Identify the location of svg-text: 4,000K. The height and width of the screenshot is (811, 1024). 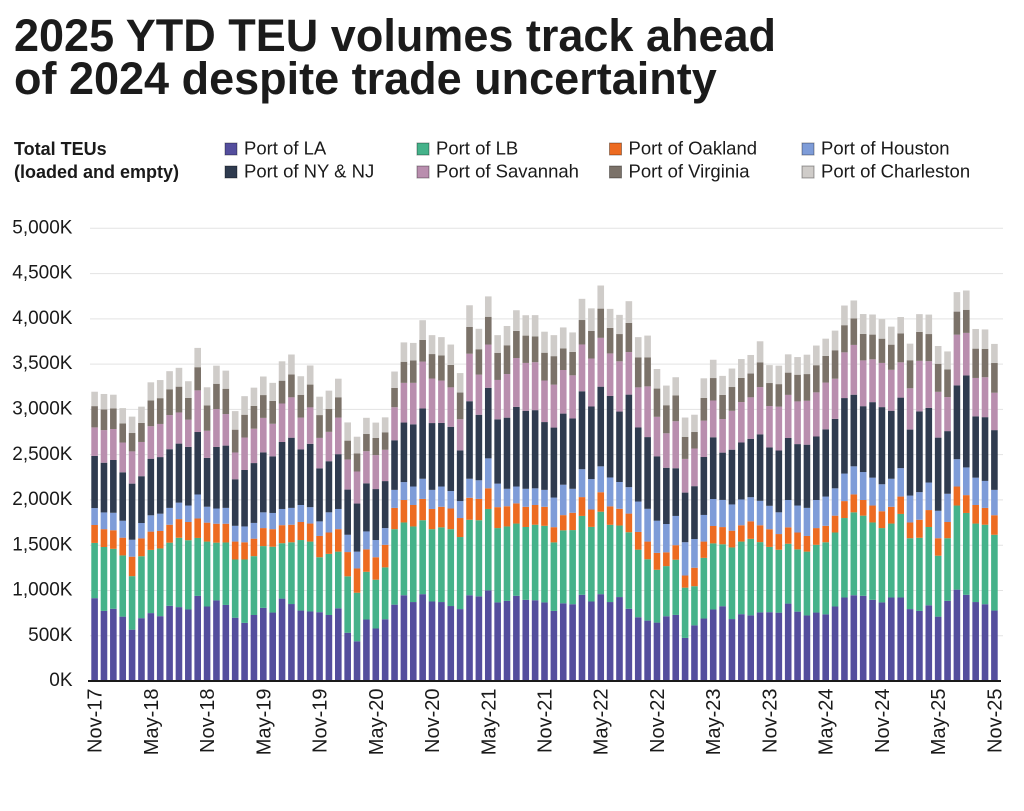
(42, 318).